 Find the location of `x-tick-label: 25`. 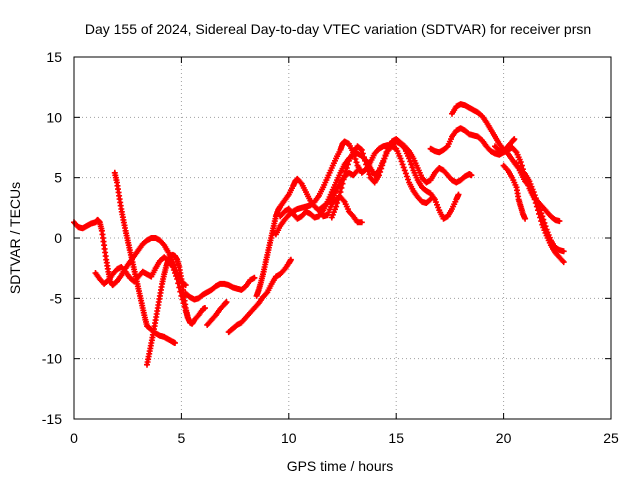

x-tick-label: 25 is located at coordinates (611, 438).